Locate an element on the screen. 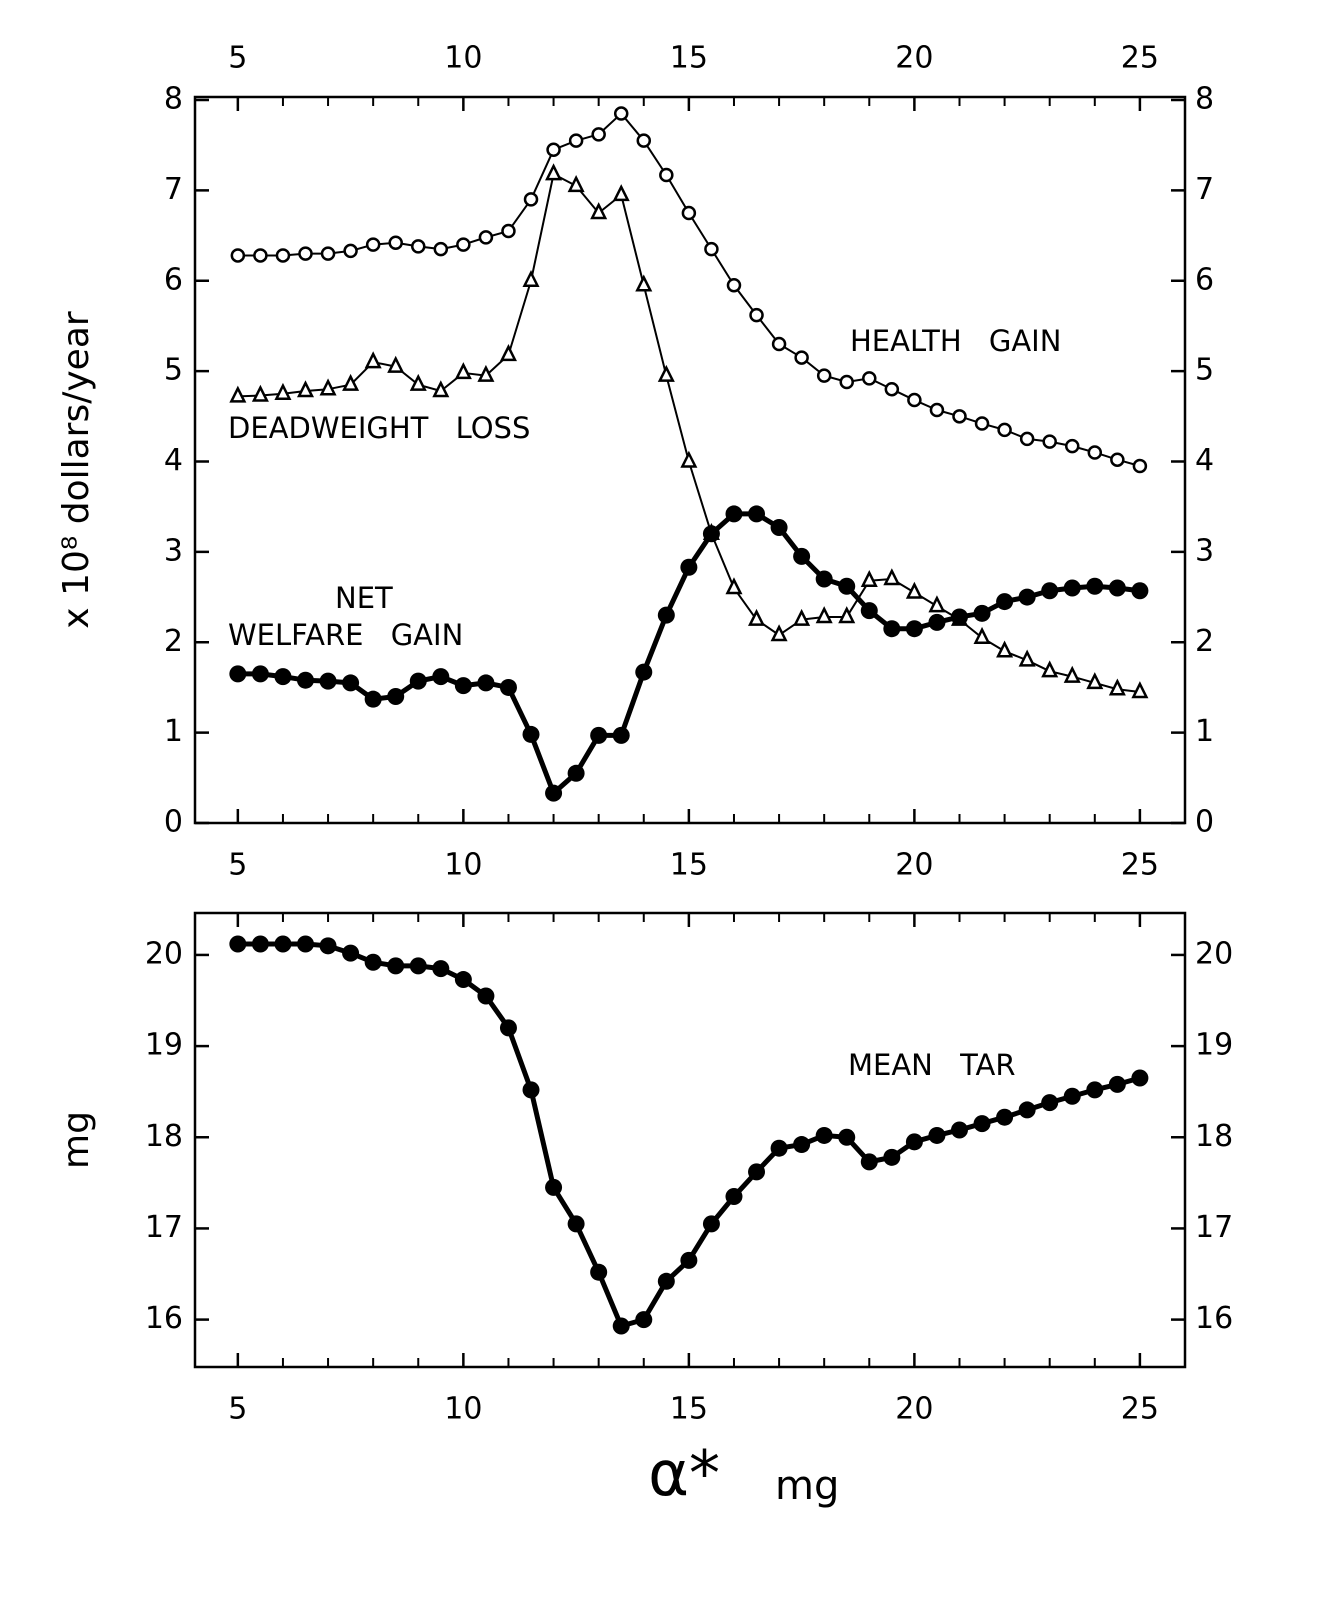 This screenshot has width=1332, height=1602. x-tick-label: 25 is located at coordinates (1140, 1409).